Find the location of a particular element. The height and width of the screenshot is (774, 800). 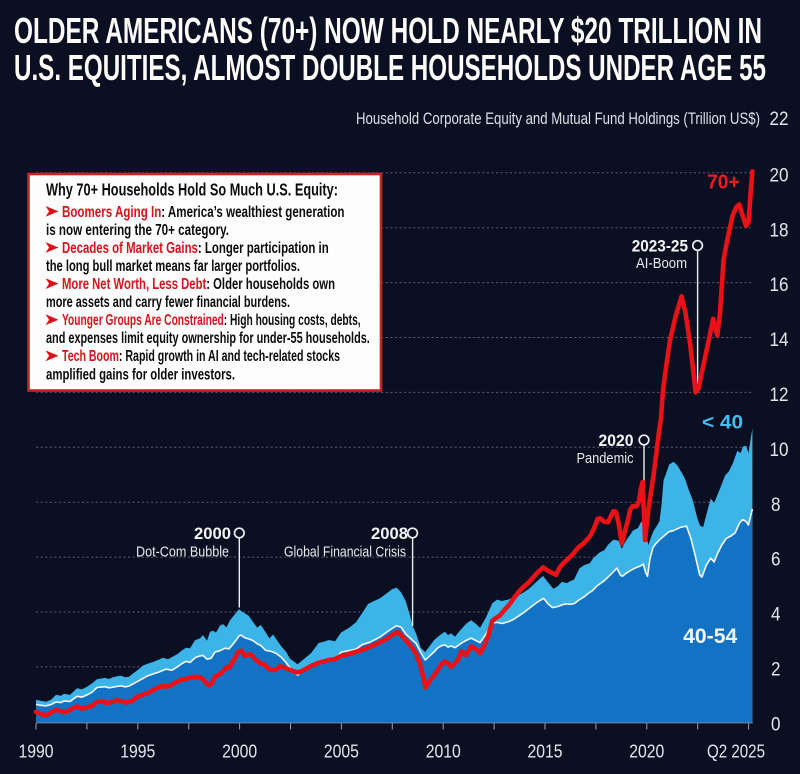

svg-text: Pandemic is located at coordinates (605, 458).